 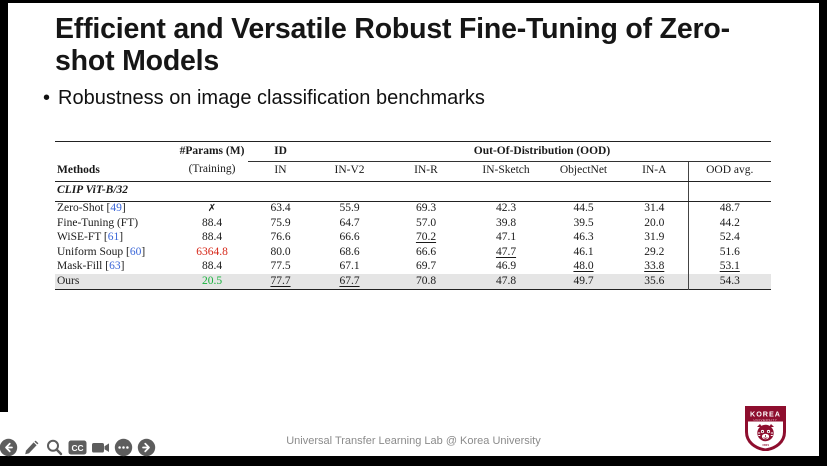 What do you see at coordinates (583, 208) in the screenshot?
I see `value-cell: 44.5` at bounding box center [583, 208].